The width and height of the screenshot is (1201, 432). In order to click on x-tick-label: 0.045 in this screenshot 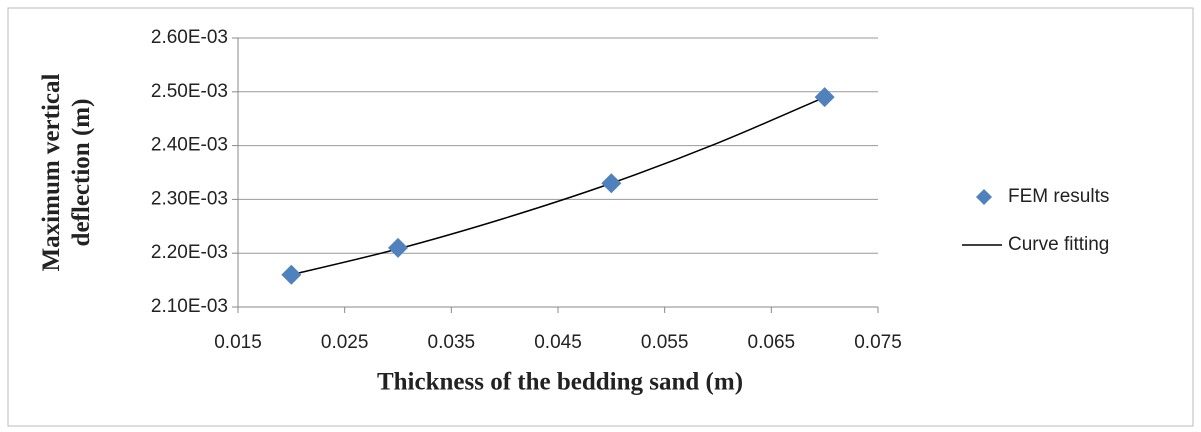, I will do `click(558, 342)`.